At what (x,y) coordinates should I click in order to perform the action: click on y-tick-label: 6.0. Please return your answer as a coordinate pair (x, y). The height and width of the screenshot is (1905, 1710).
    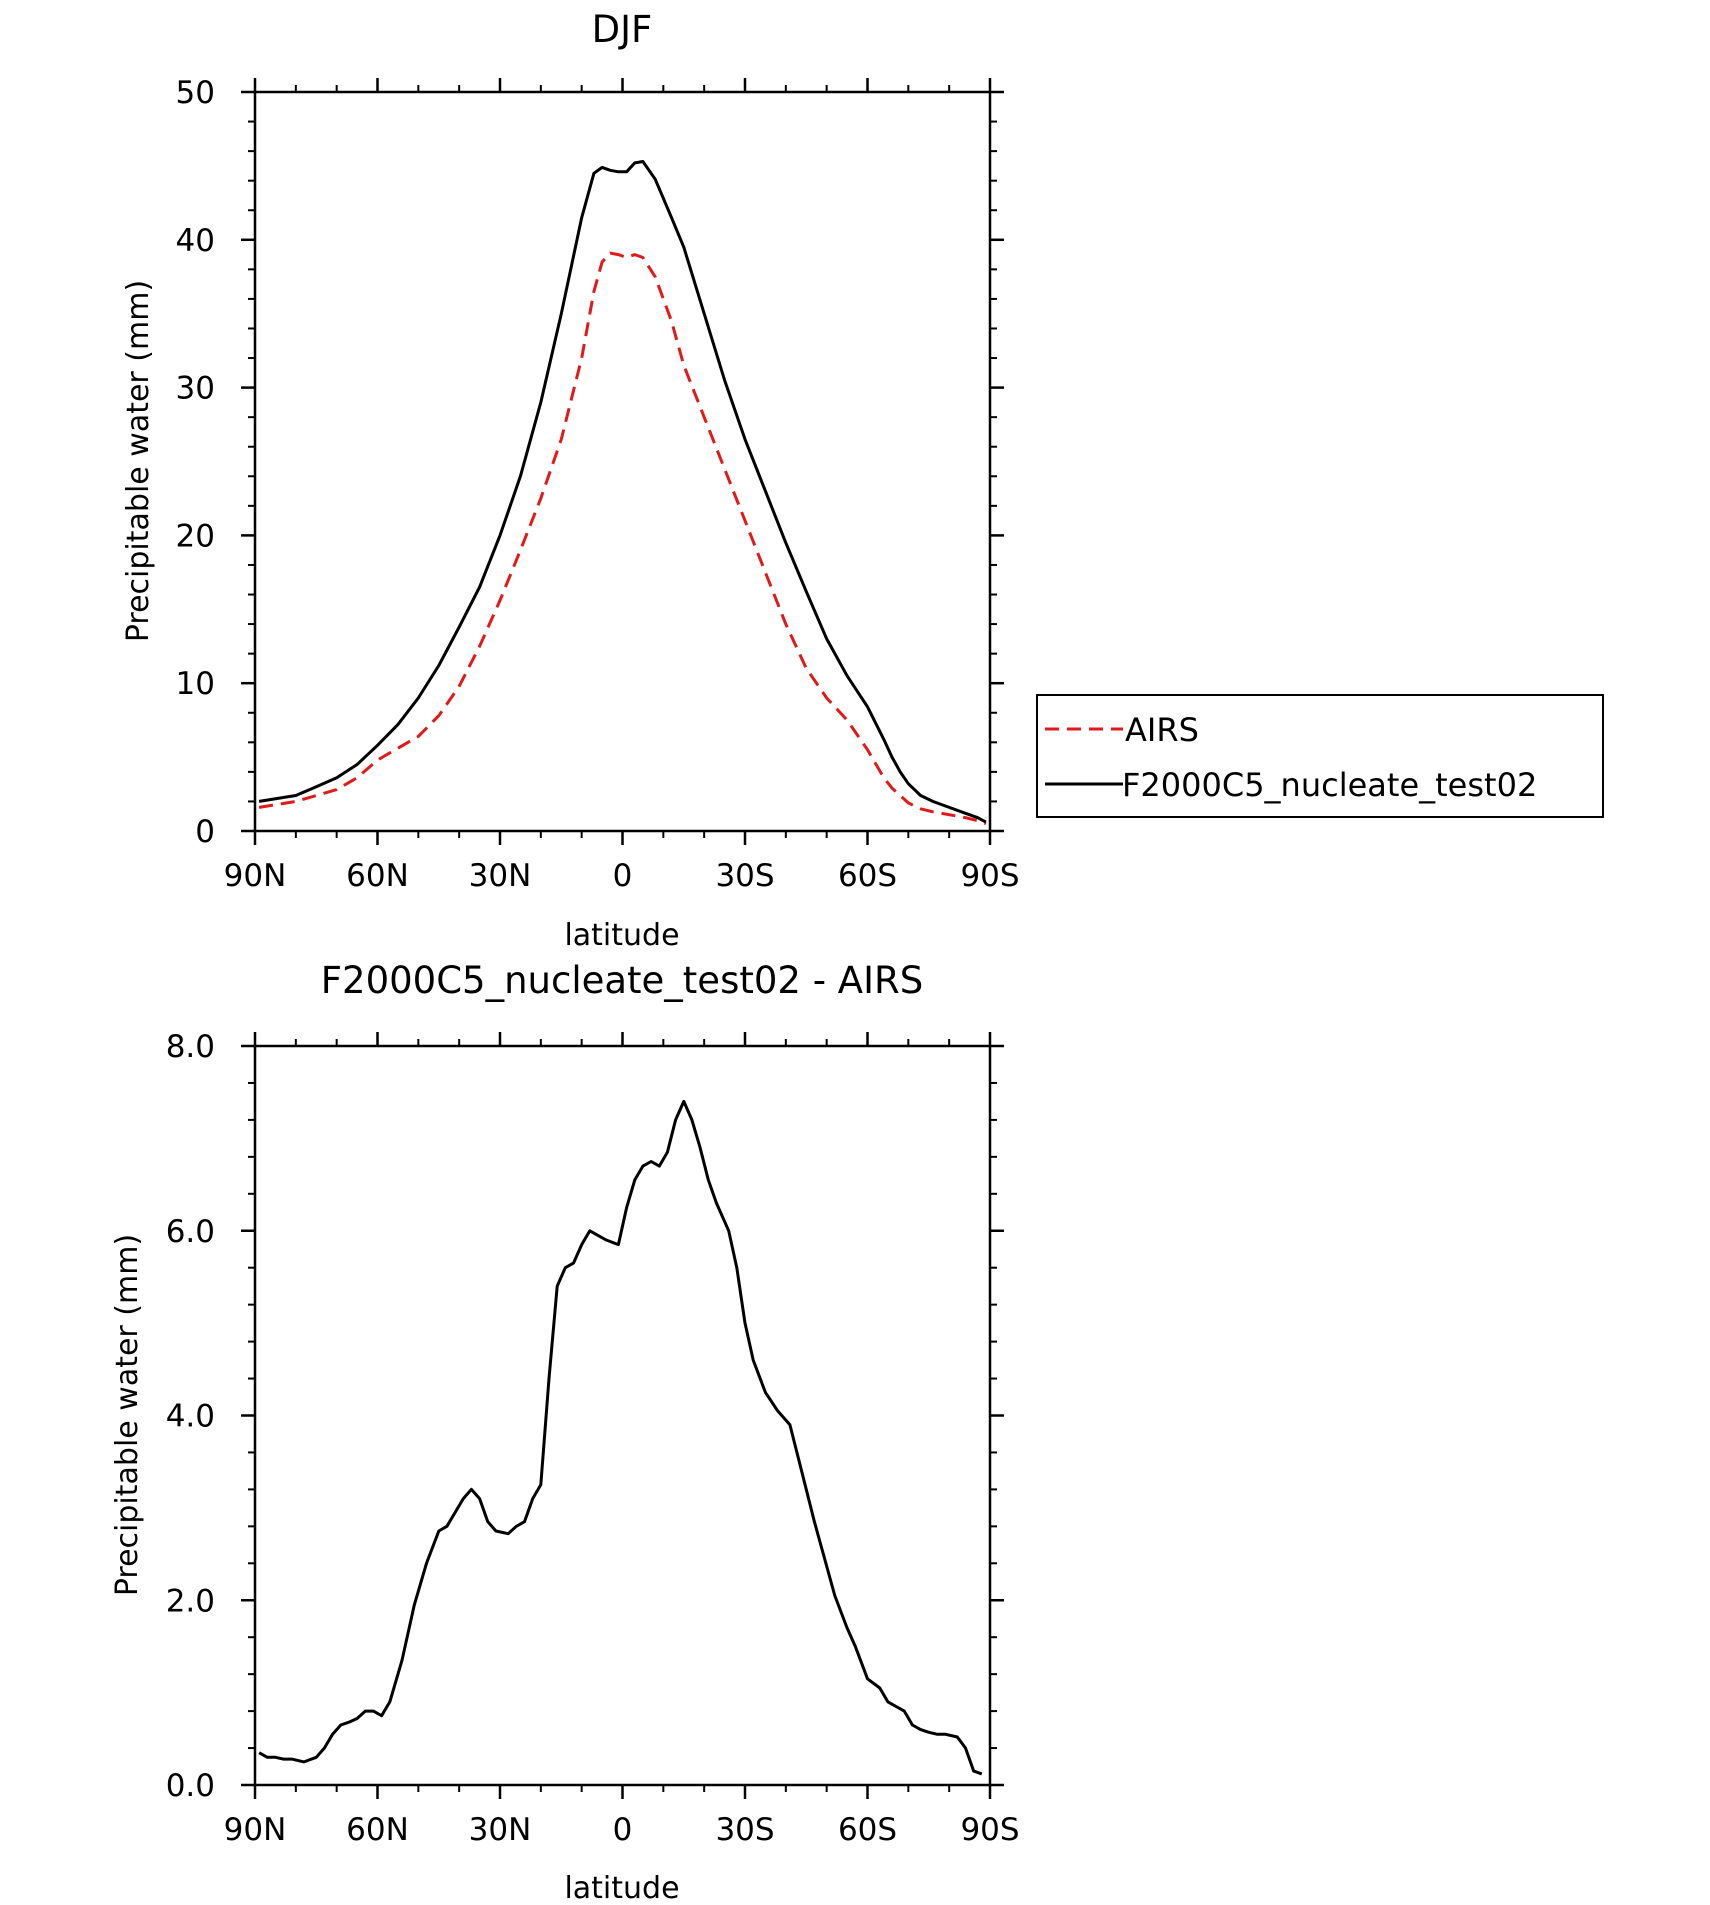
    Looking at the image, I should click on (190, 1232).